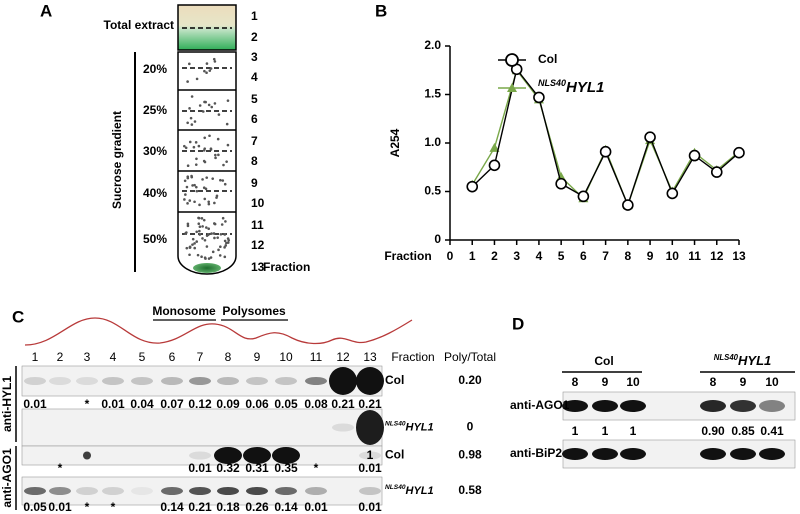 The height and width of the screenshot is (514, 800). I want to click on panel-label: C, so click(18, 316).